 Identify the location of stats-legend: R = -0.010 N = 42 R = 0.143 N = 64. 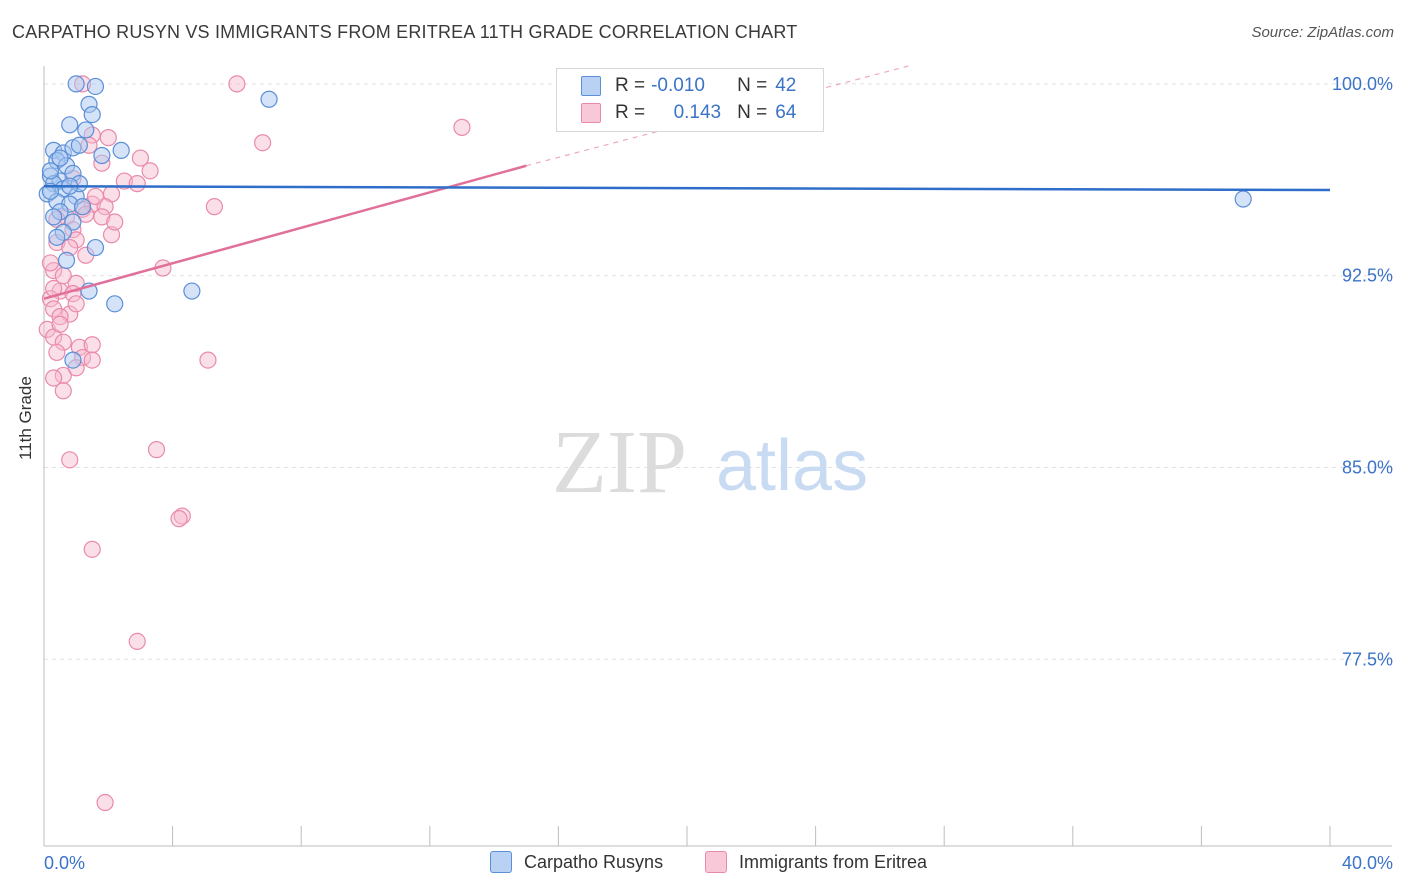
(690, 100).